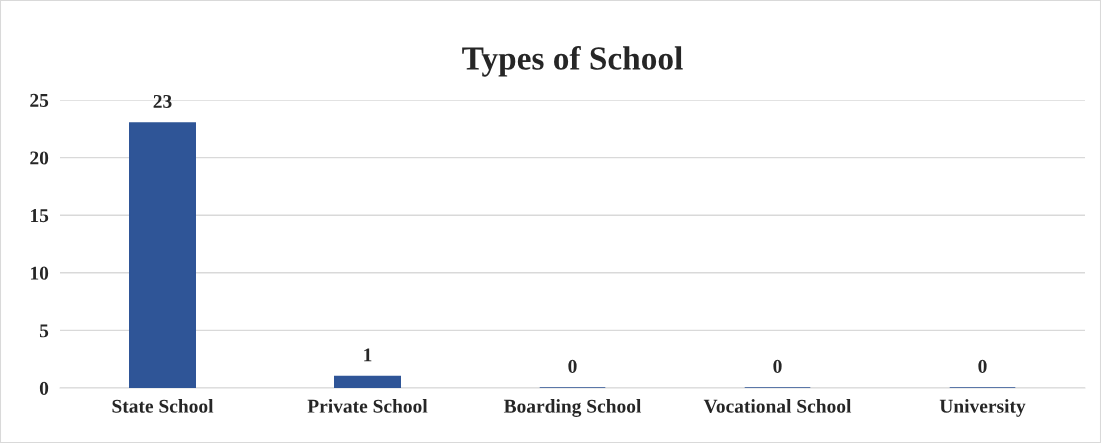  I want to click on chart-title: Types of School, so click(572, 61).